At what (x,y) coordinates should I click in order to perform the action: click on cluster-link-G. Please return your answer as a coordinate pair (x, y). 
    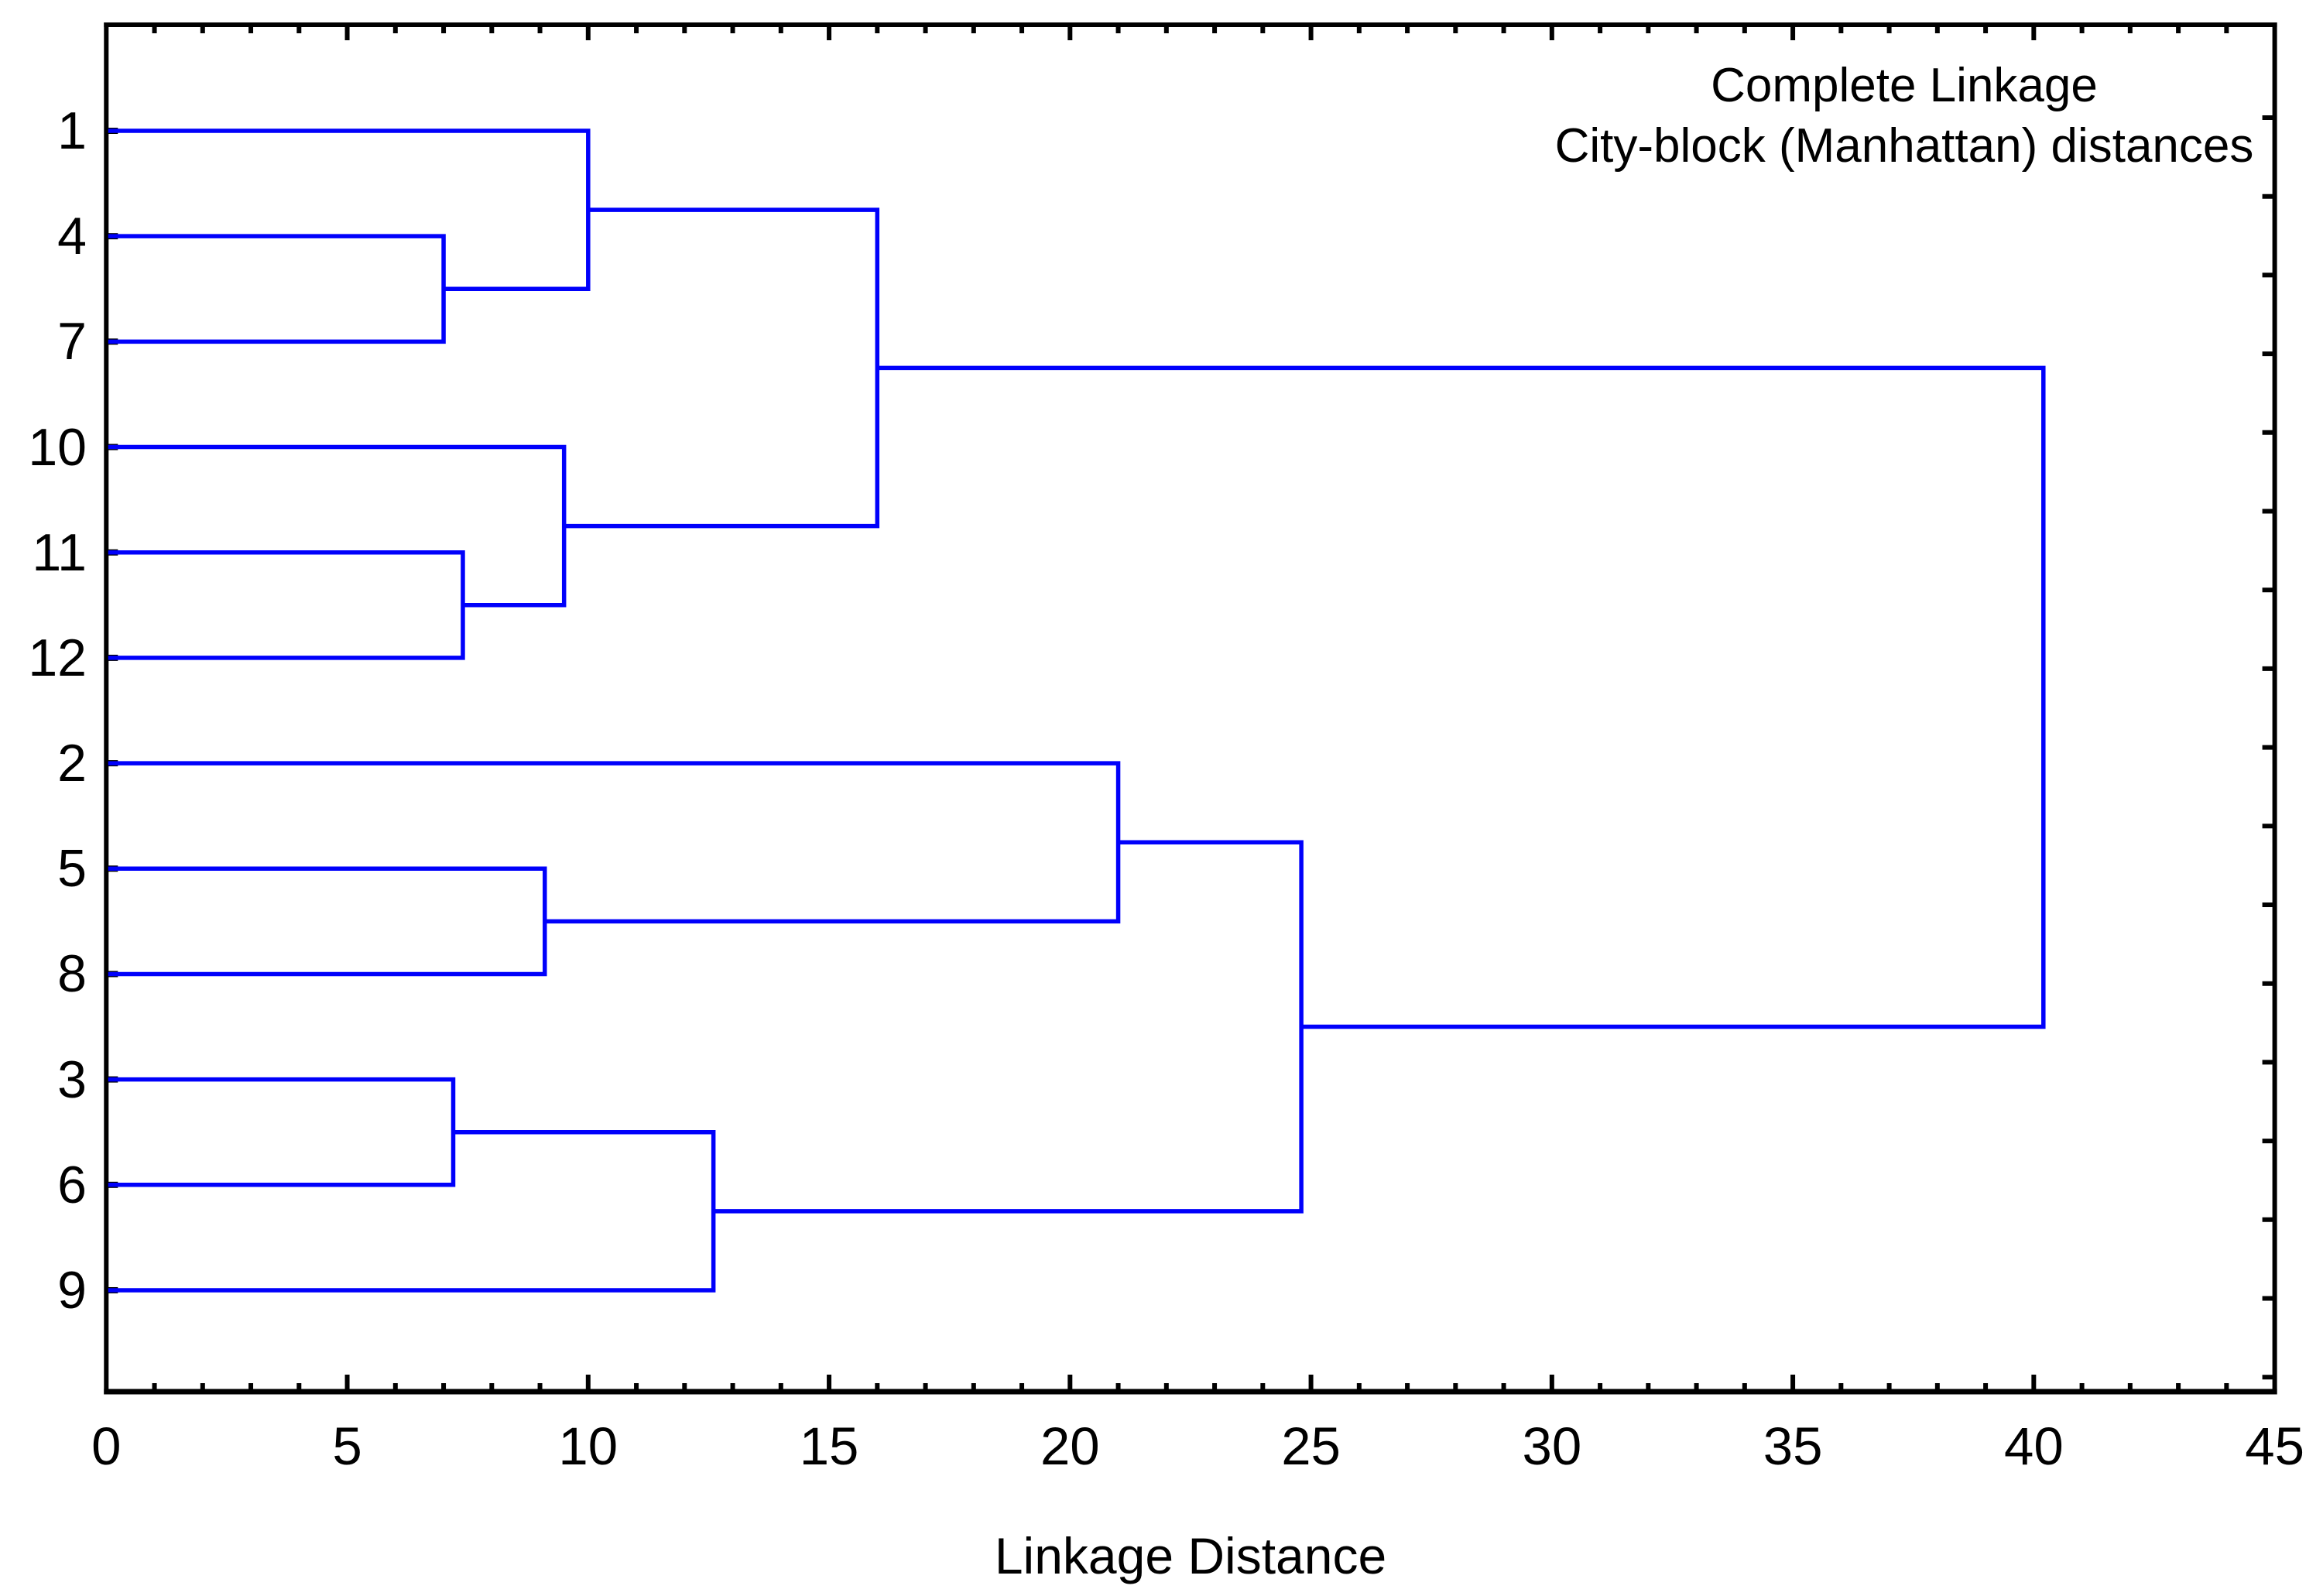
    Looking at the image, I should click on (614, 842).